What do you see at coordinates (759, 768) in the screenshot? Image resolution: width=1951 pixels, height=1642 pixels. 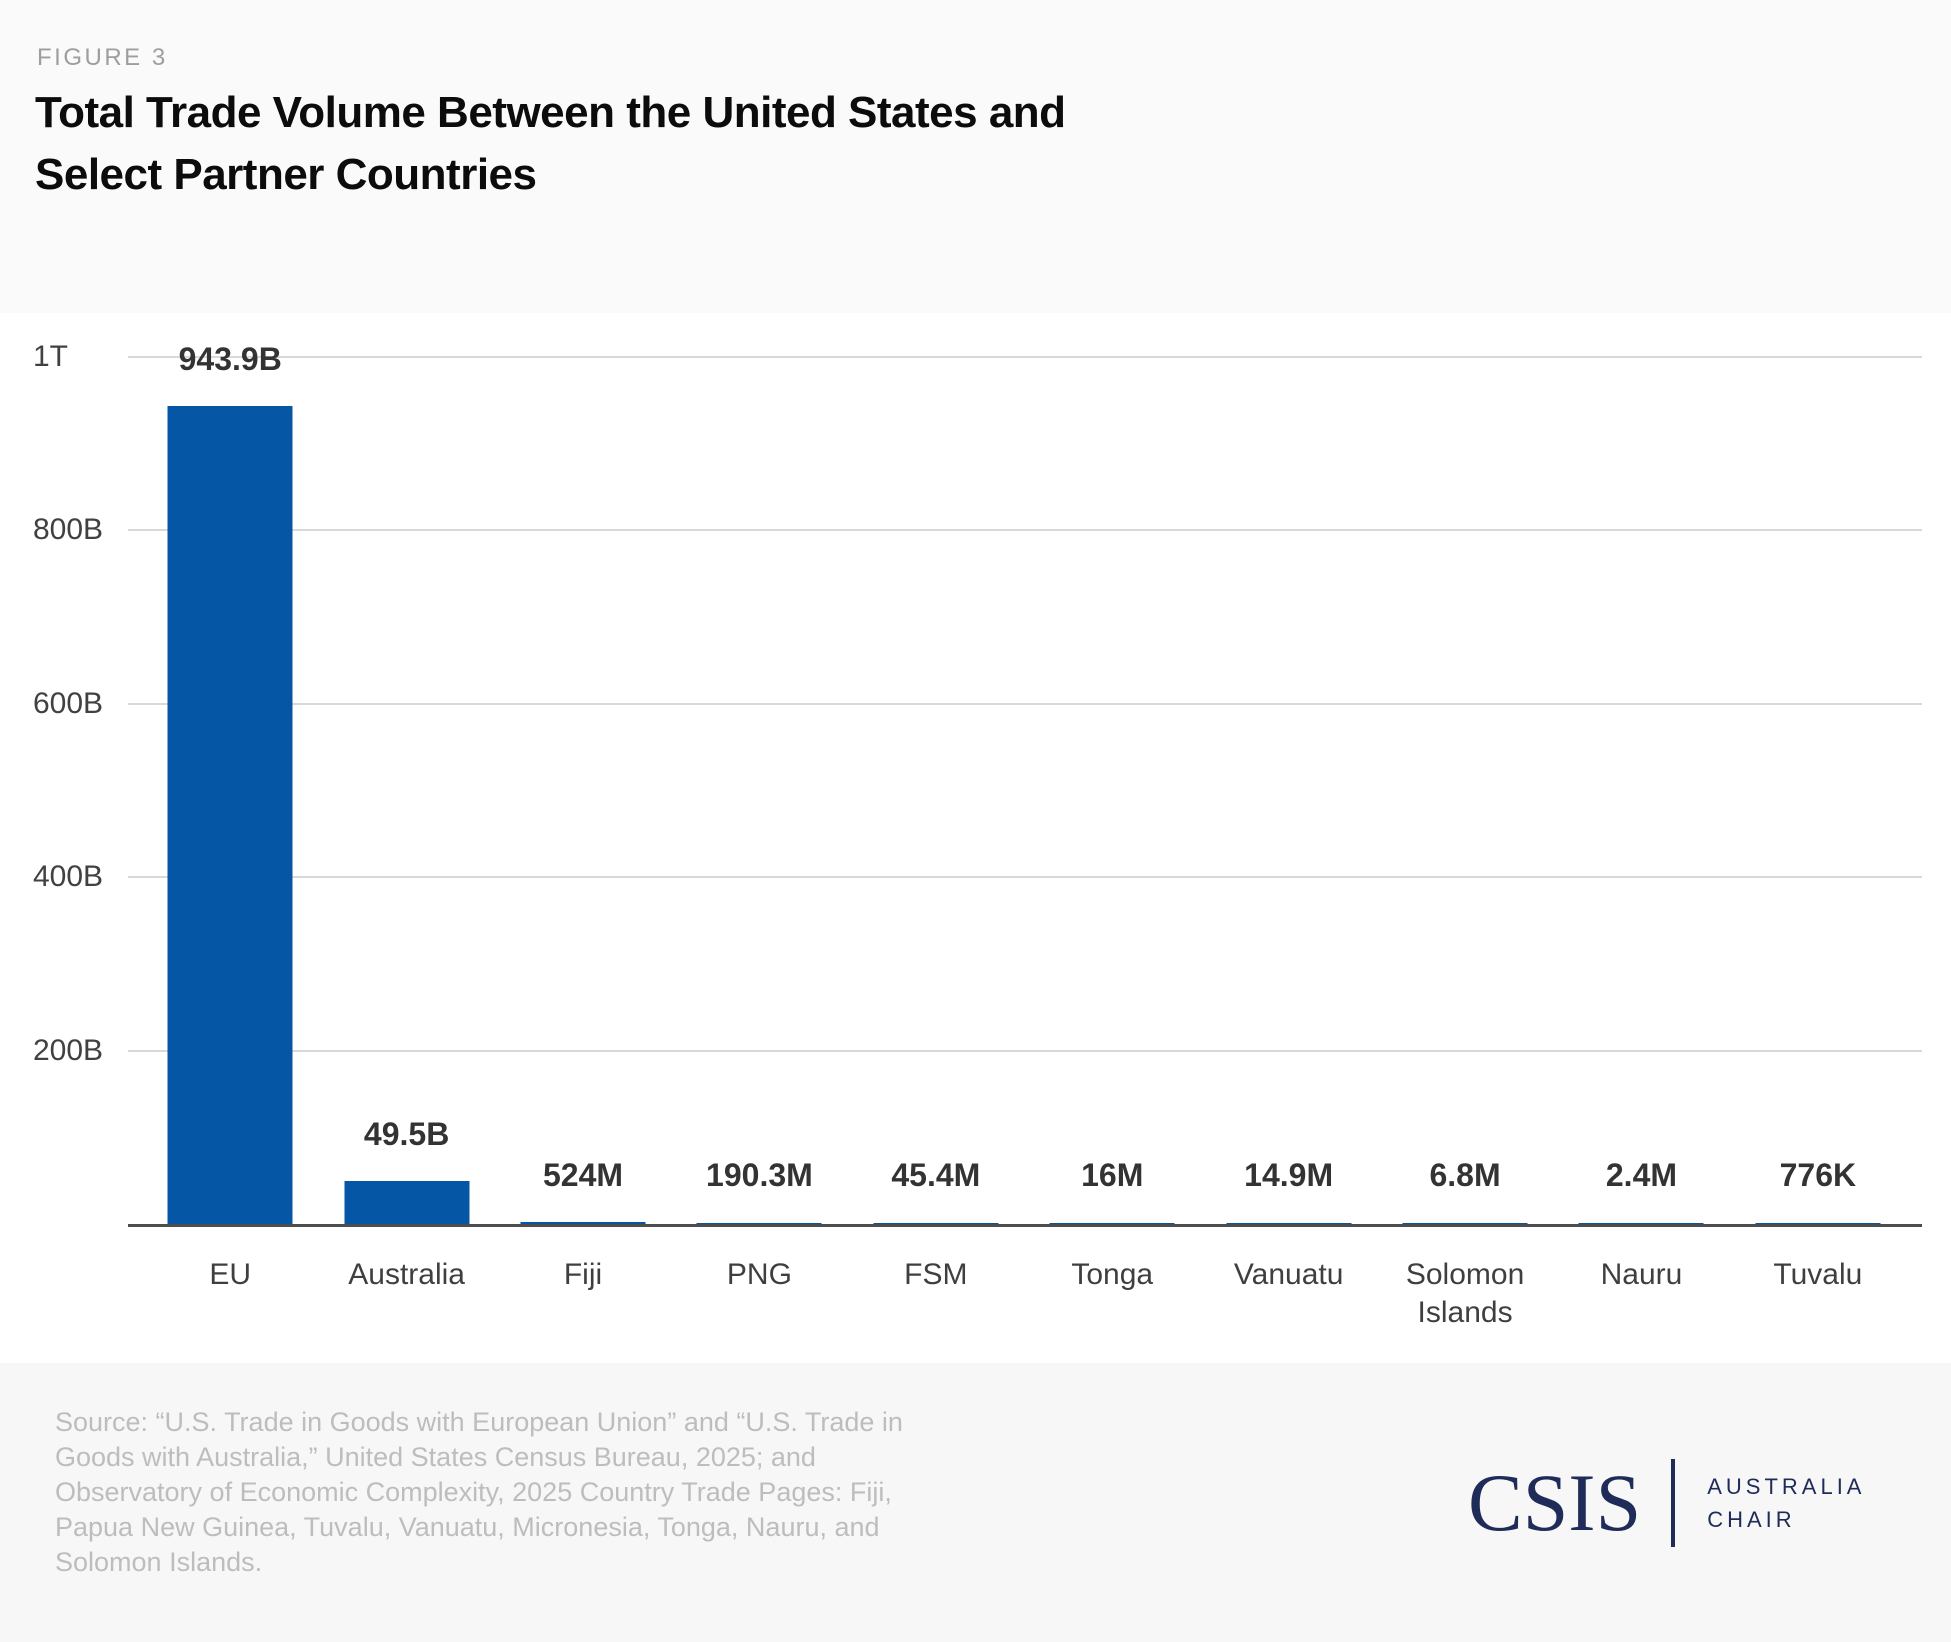 I see `bar-band-PNG: 190.3M` at bounding box center [759, 768].